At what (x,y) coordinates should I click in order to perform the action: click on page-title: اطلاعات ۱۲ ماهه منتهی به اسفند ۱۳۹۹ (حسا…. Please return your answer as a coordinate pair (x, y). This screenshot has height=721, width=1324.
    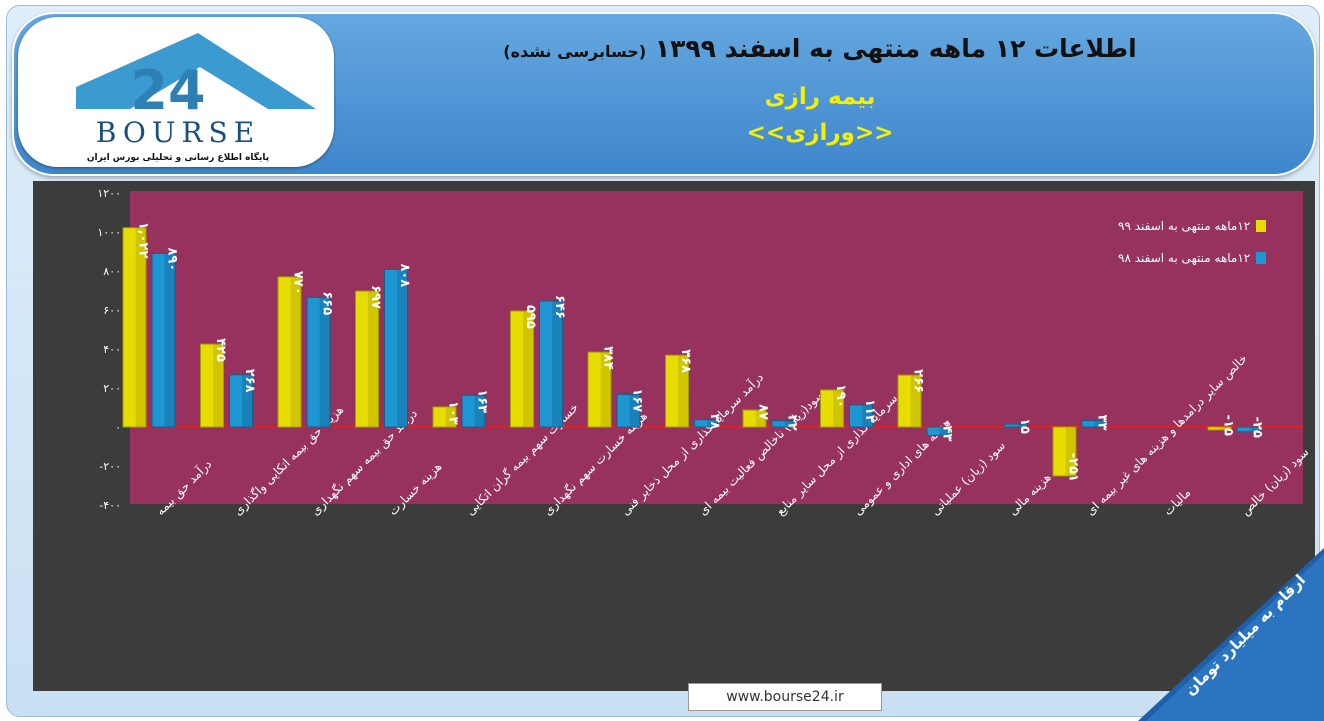
    Looking at the image, I should click on (820, 48).